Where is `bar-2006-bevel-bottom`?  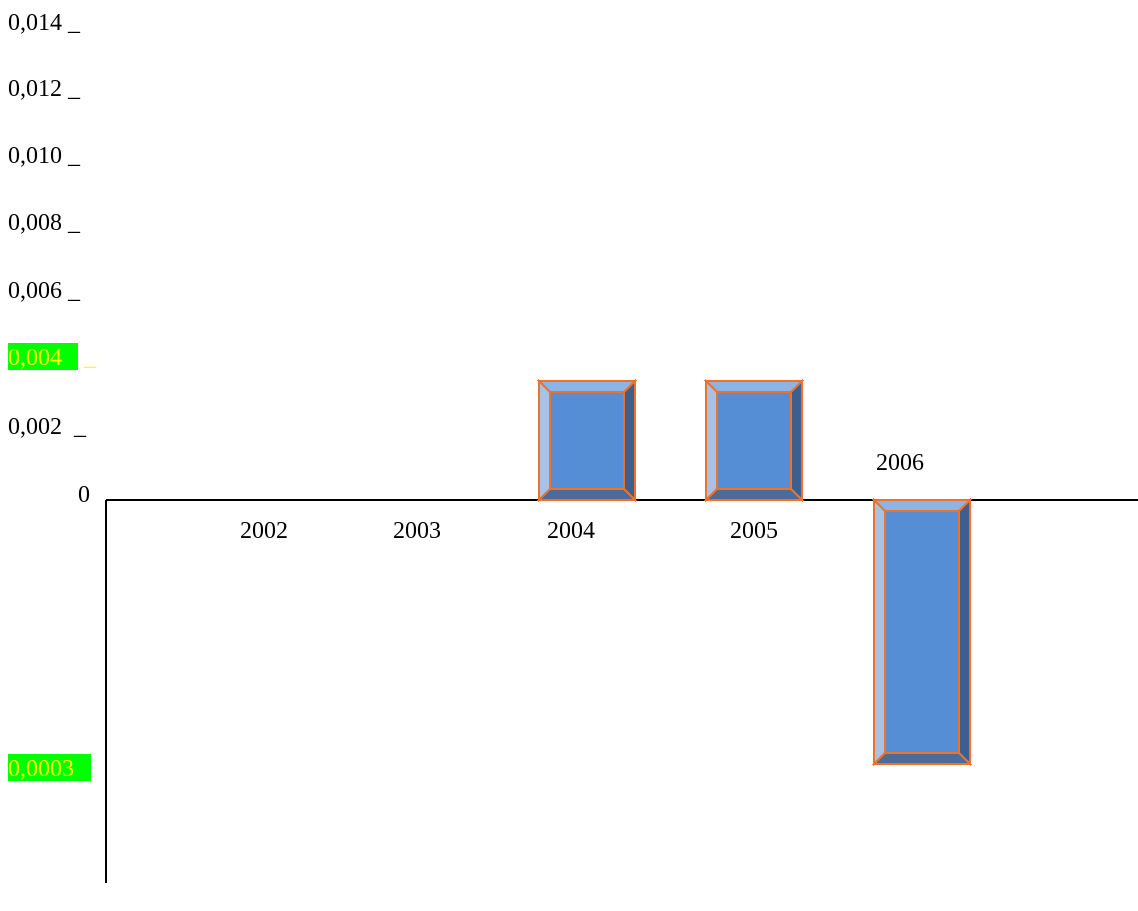
bar-2006-bevel-bottom is located at coordinates (922, 758).